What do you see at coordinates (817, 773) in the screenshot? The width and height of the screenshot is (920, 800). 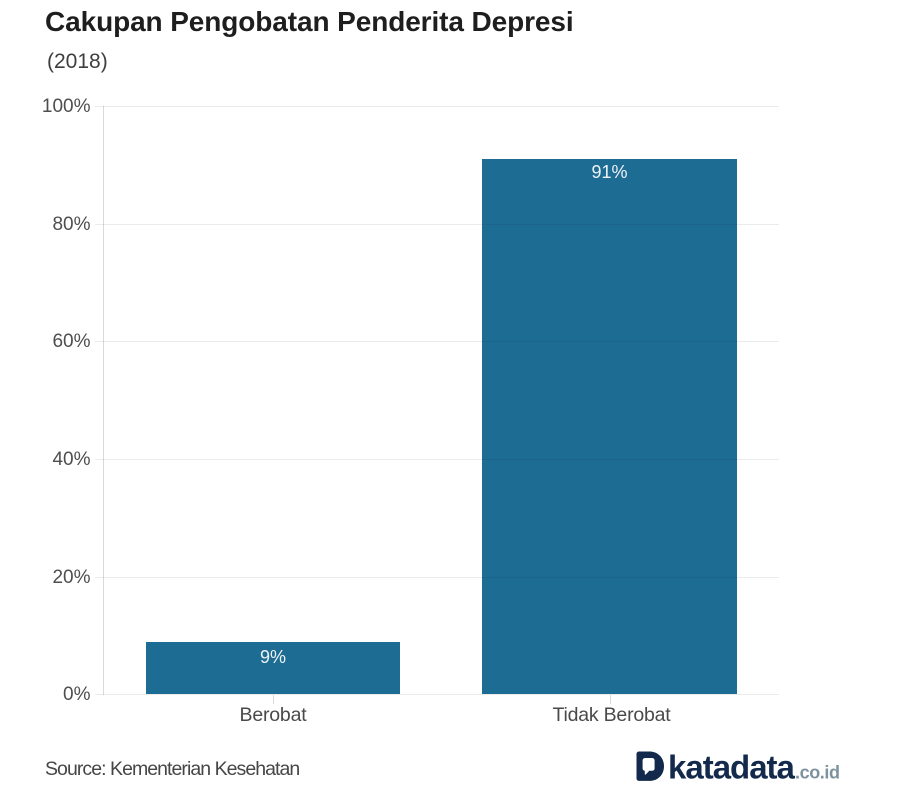 I see `svg-text: .co.id` at bounding box center [817, 773].